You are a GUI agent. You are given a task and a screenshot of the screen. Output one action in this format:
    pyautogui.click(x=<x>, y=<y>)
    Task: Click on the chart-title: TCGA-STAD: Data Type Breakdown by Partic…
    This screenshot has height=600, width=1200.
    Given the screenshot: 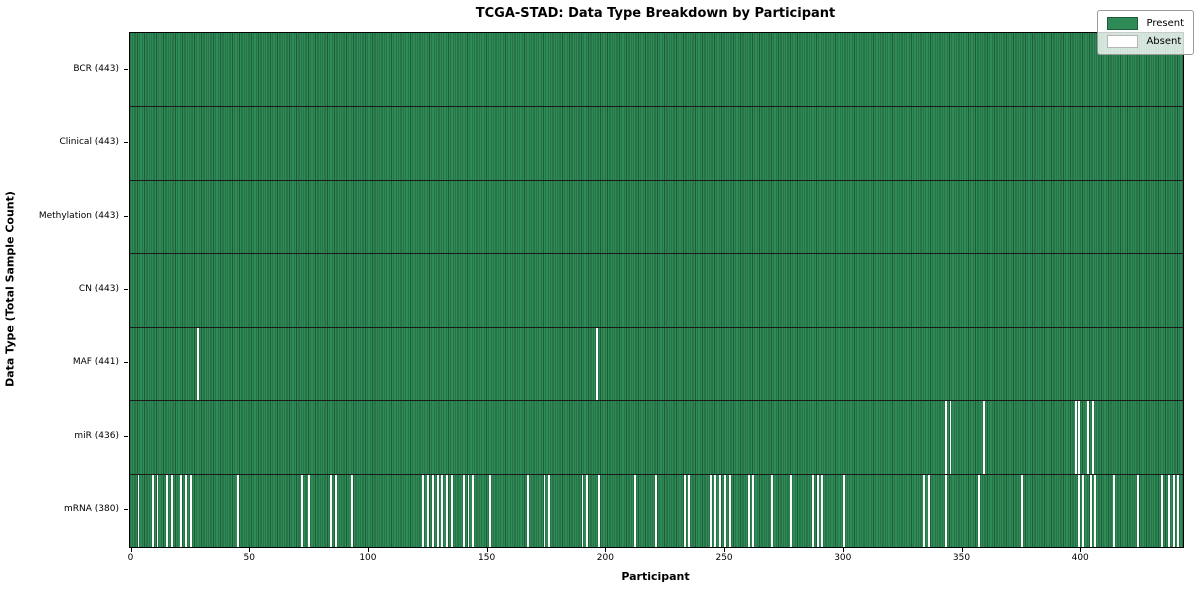 What is the action you would take?
    pyautogui.click(x=655, y=13)
    